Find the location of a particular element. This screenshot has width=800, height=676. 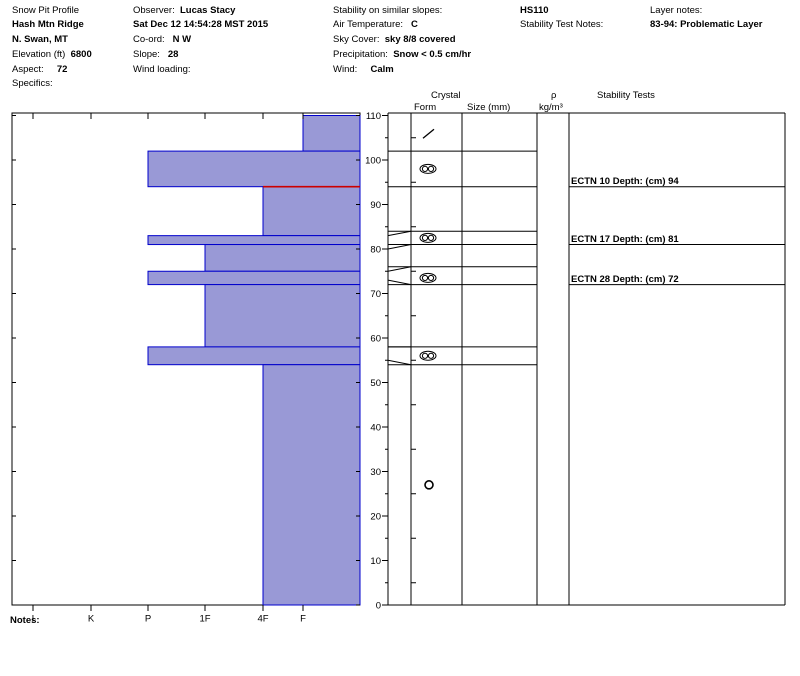

crystal-layer-lines is located at coordinates (462, 258).